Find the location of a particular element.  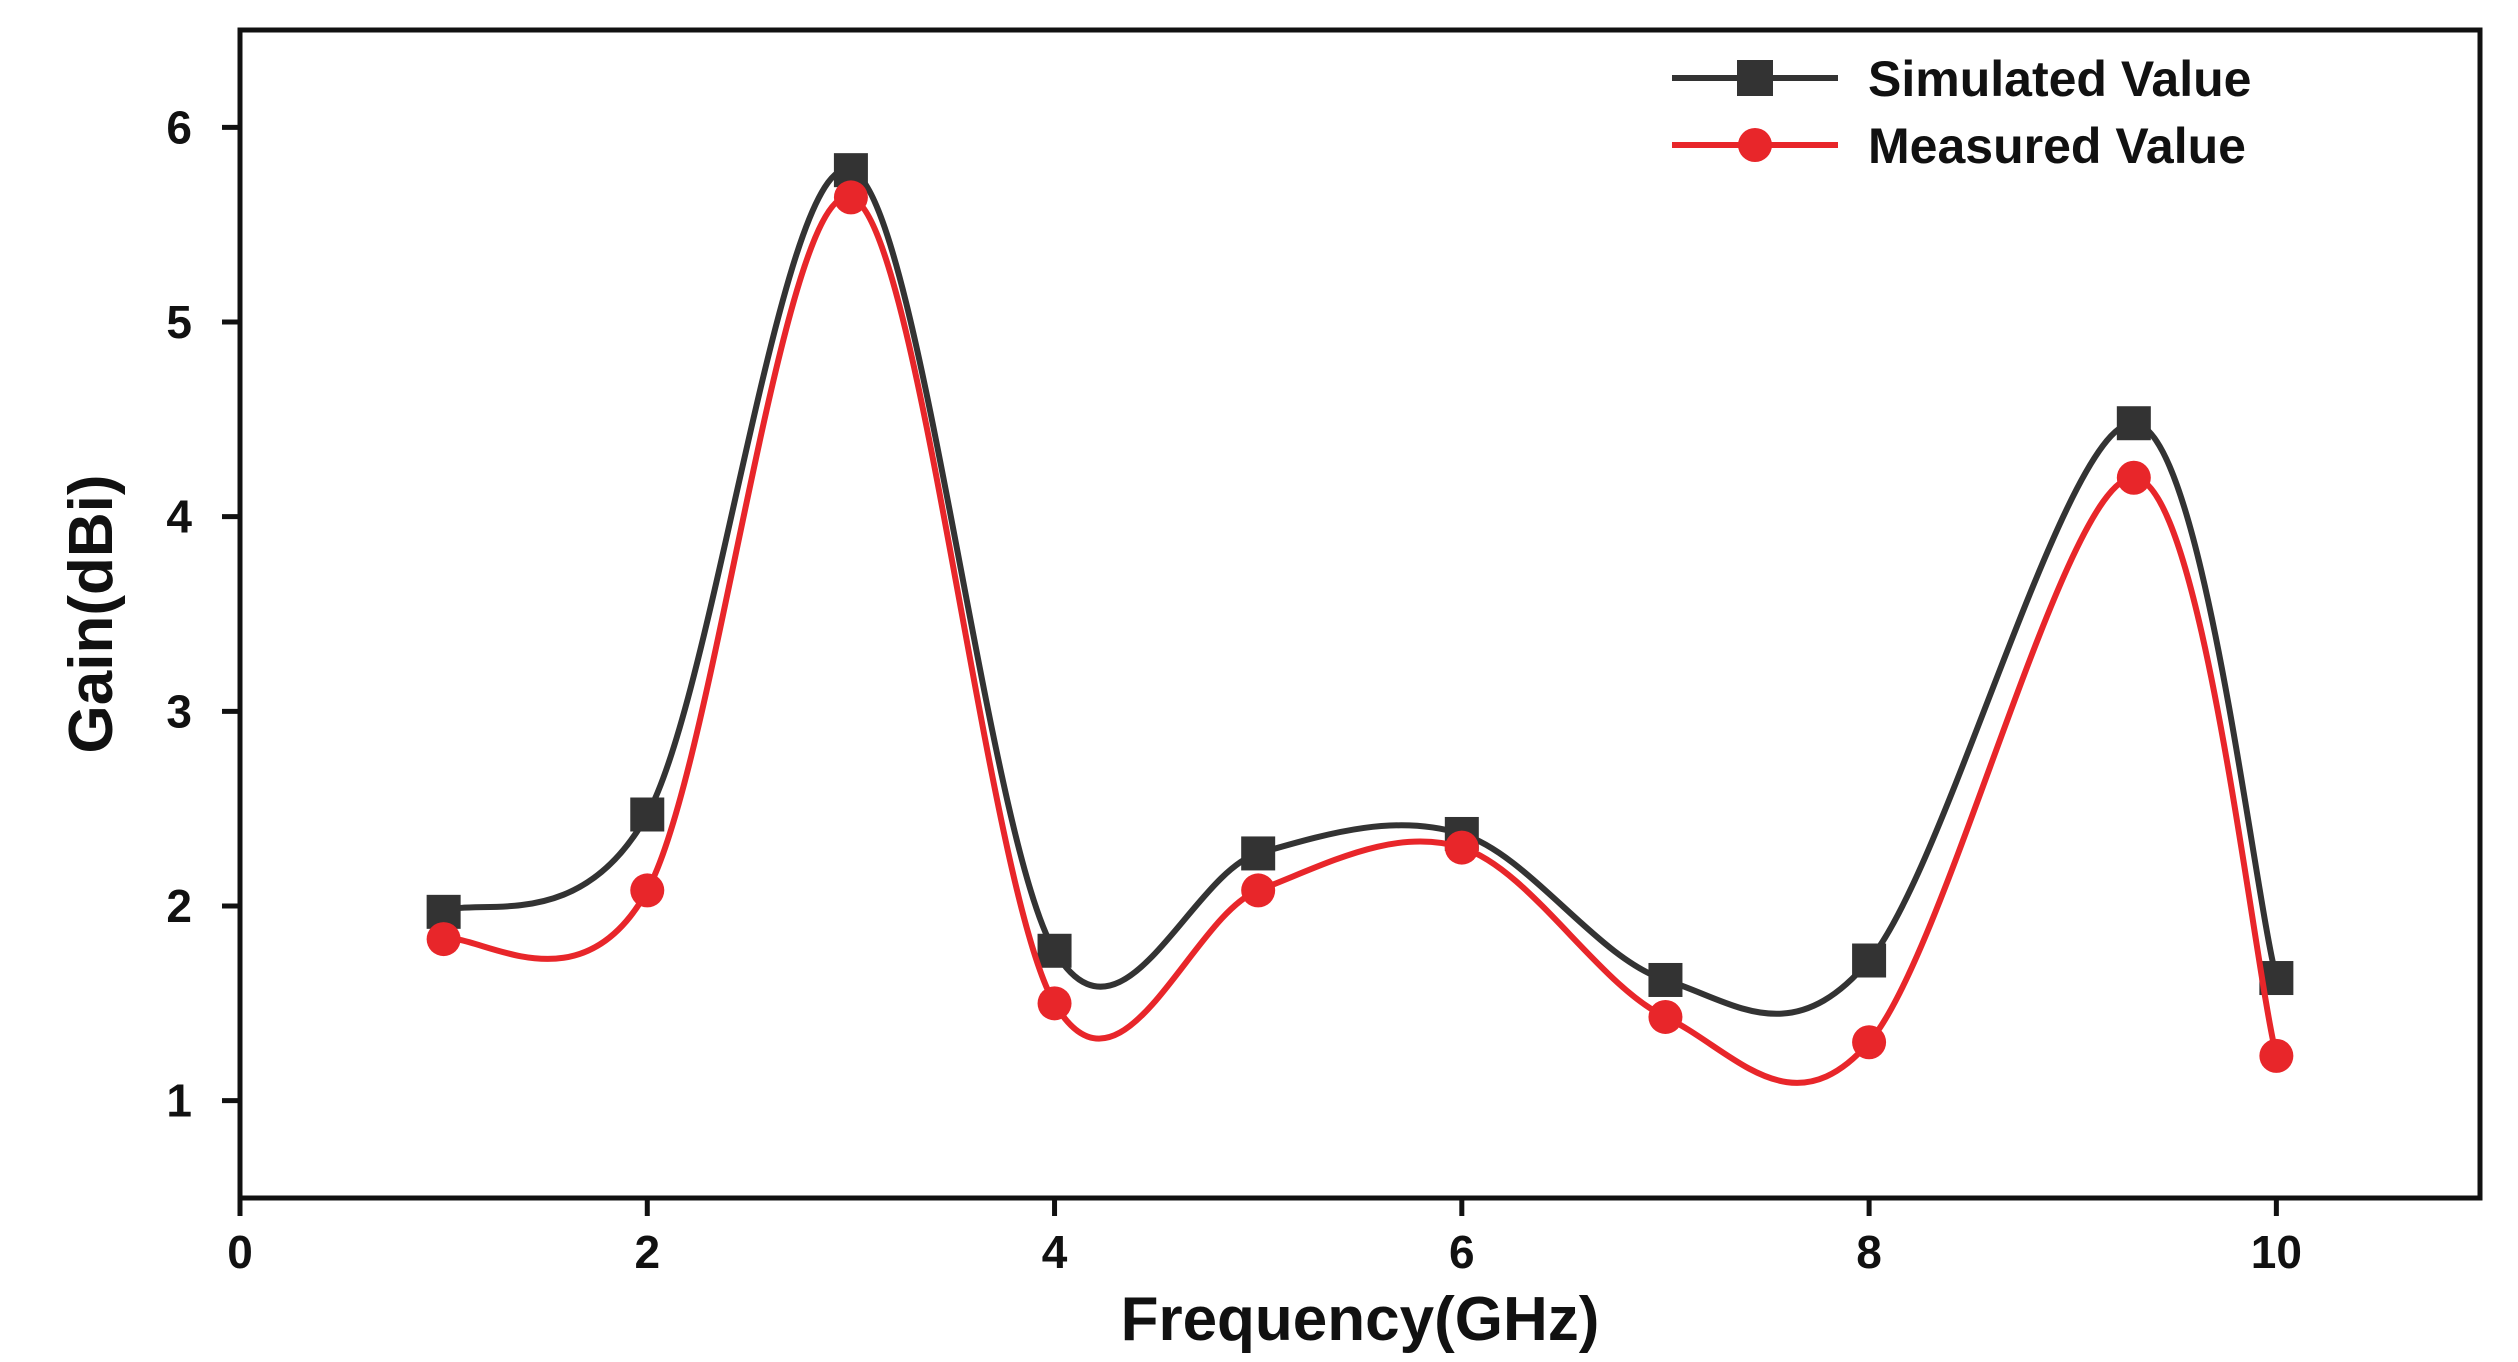

y-axis-ticks: 1 2 3 4 5 6 is located at coordinates (203, 614).